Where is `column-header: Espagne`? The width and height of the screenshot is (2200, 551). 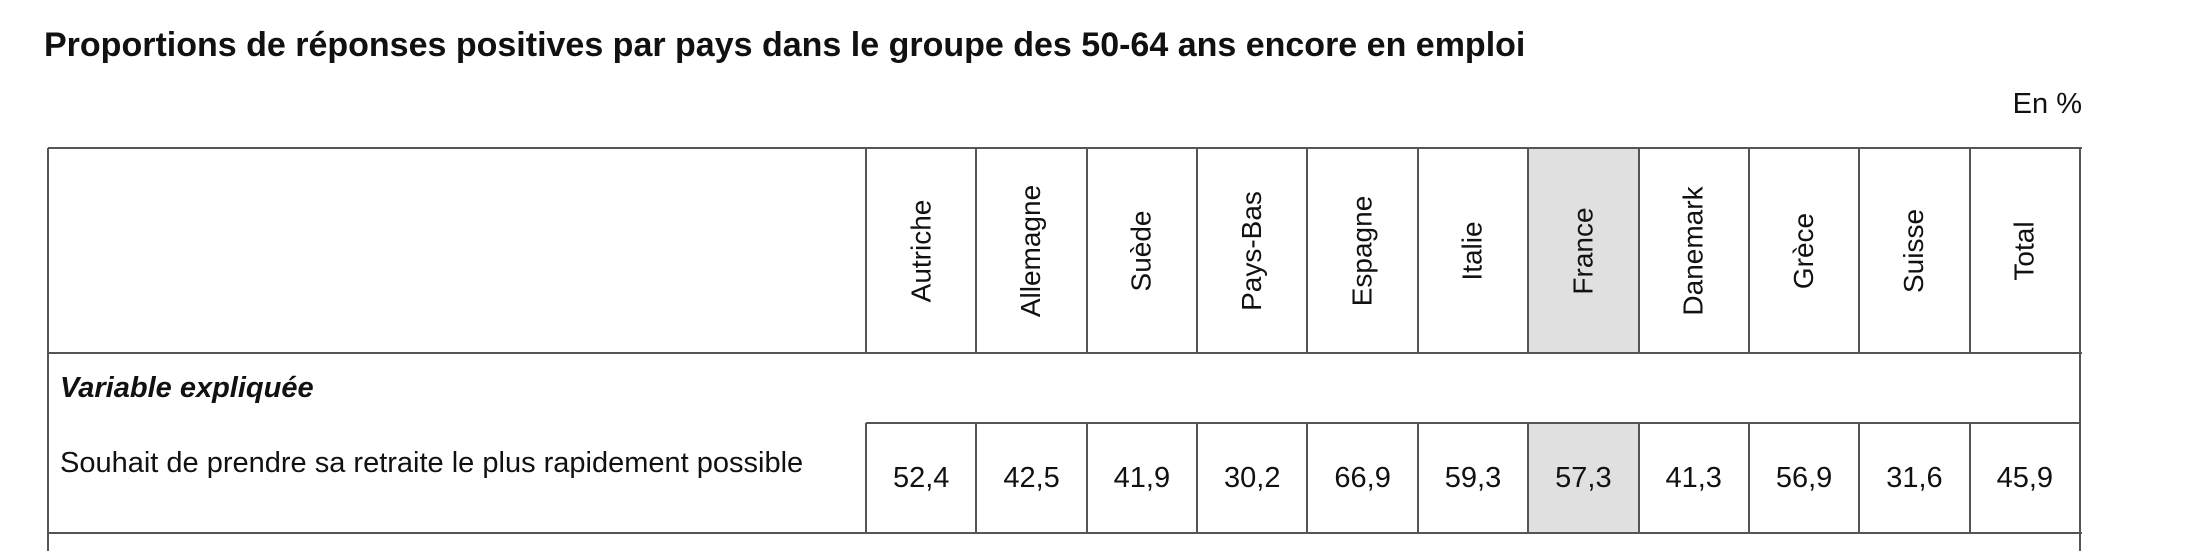
column-header: Espagne is located at coordinates (1362, 250).